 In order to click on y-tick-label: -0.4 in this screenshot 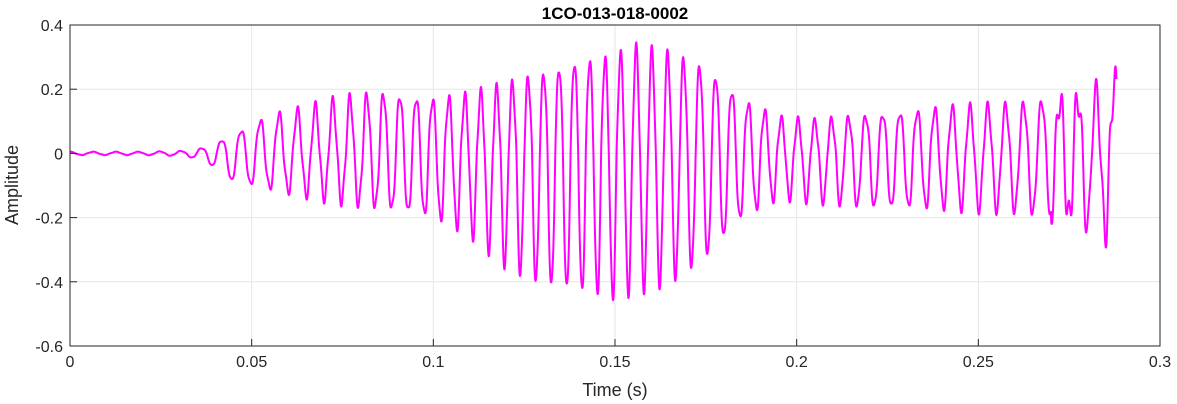, I will do `click(49, 283)`.